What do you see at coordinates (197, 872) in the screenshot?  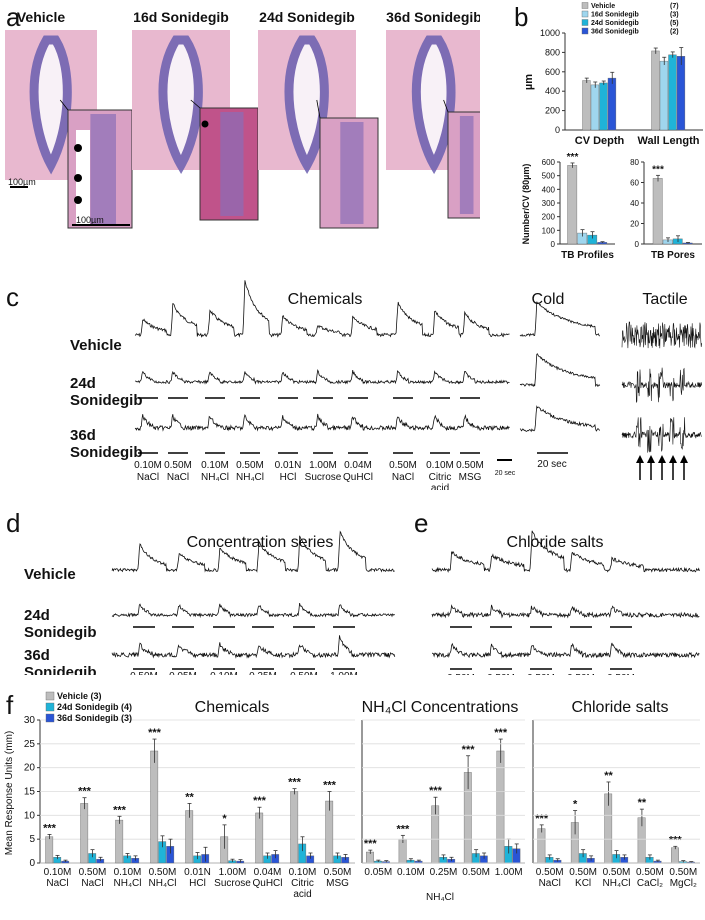 I see `category-label: 0.01N` at bounding box center [197, 872].